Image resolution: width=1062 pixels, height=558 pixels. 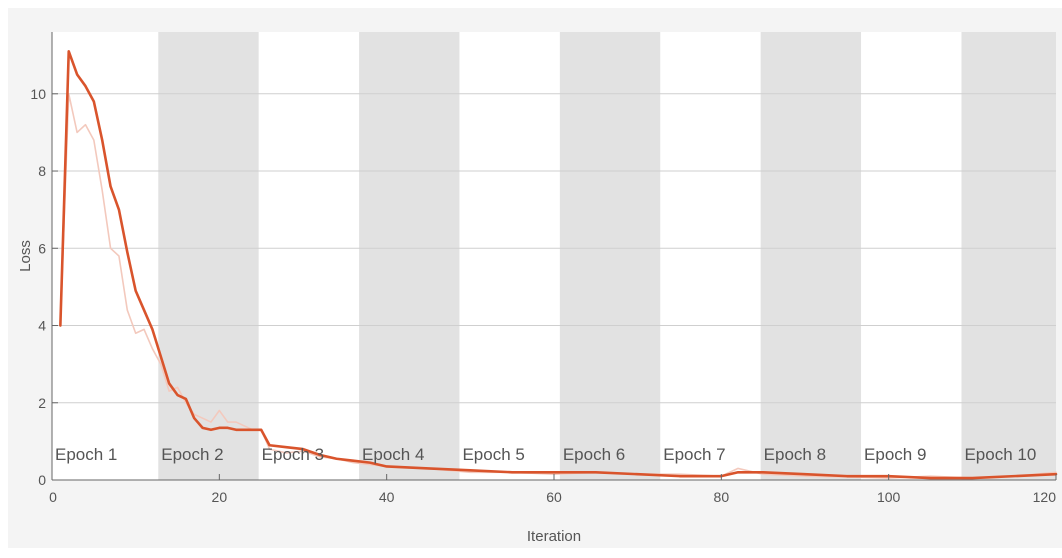 I want to click on x-tick-label: 80, so click(x=722, y=497).